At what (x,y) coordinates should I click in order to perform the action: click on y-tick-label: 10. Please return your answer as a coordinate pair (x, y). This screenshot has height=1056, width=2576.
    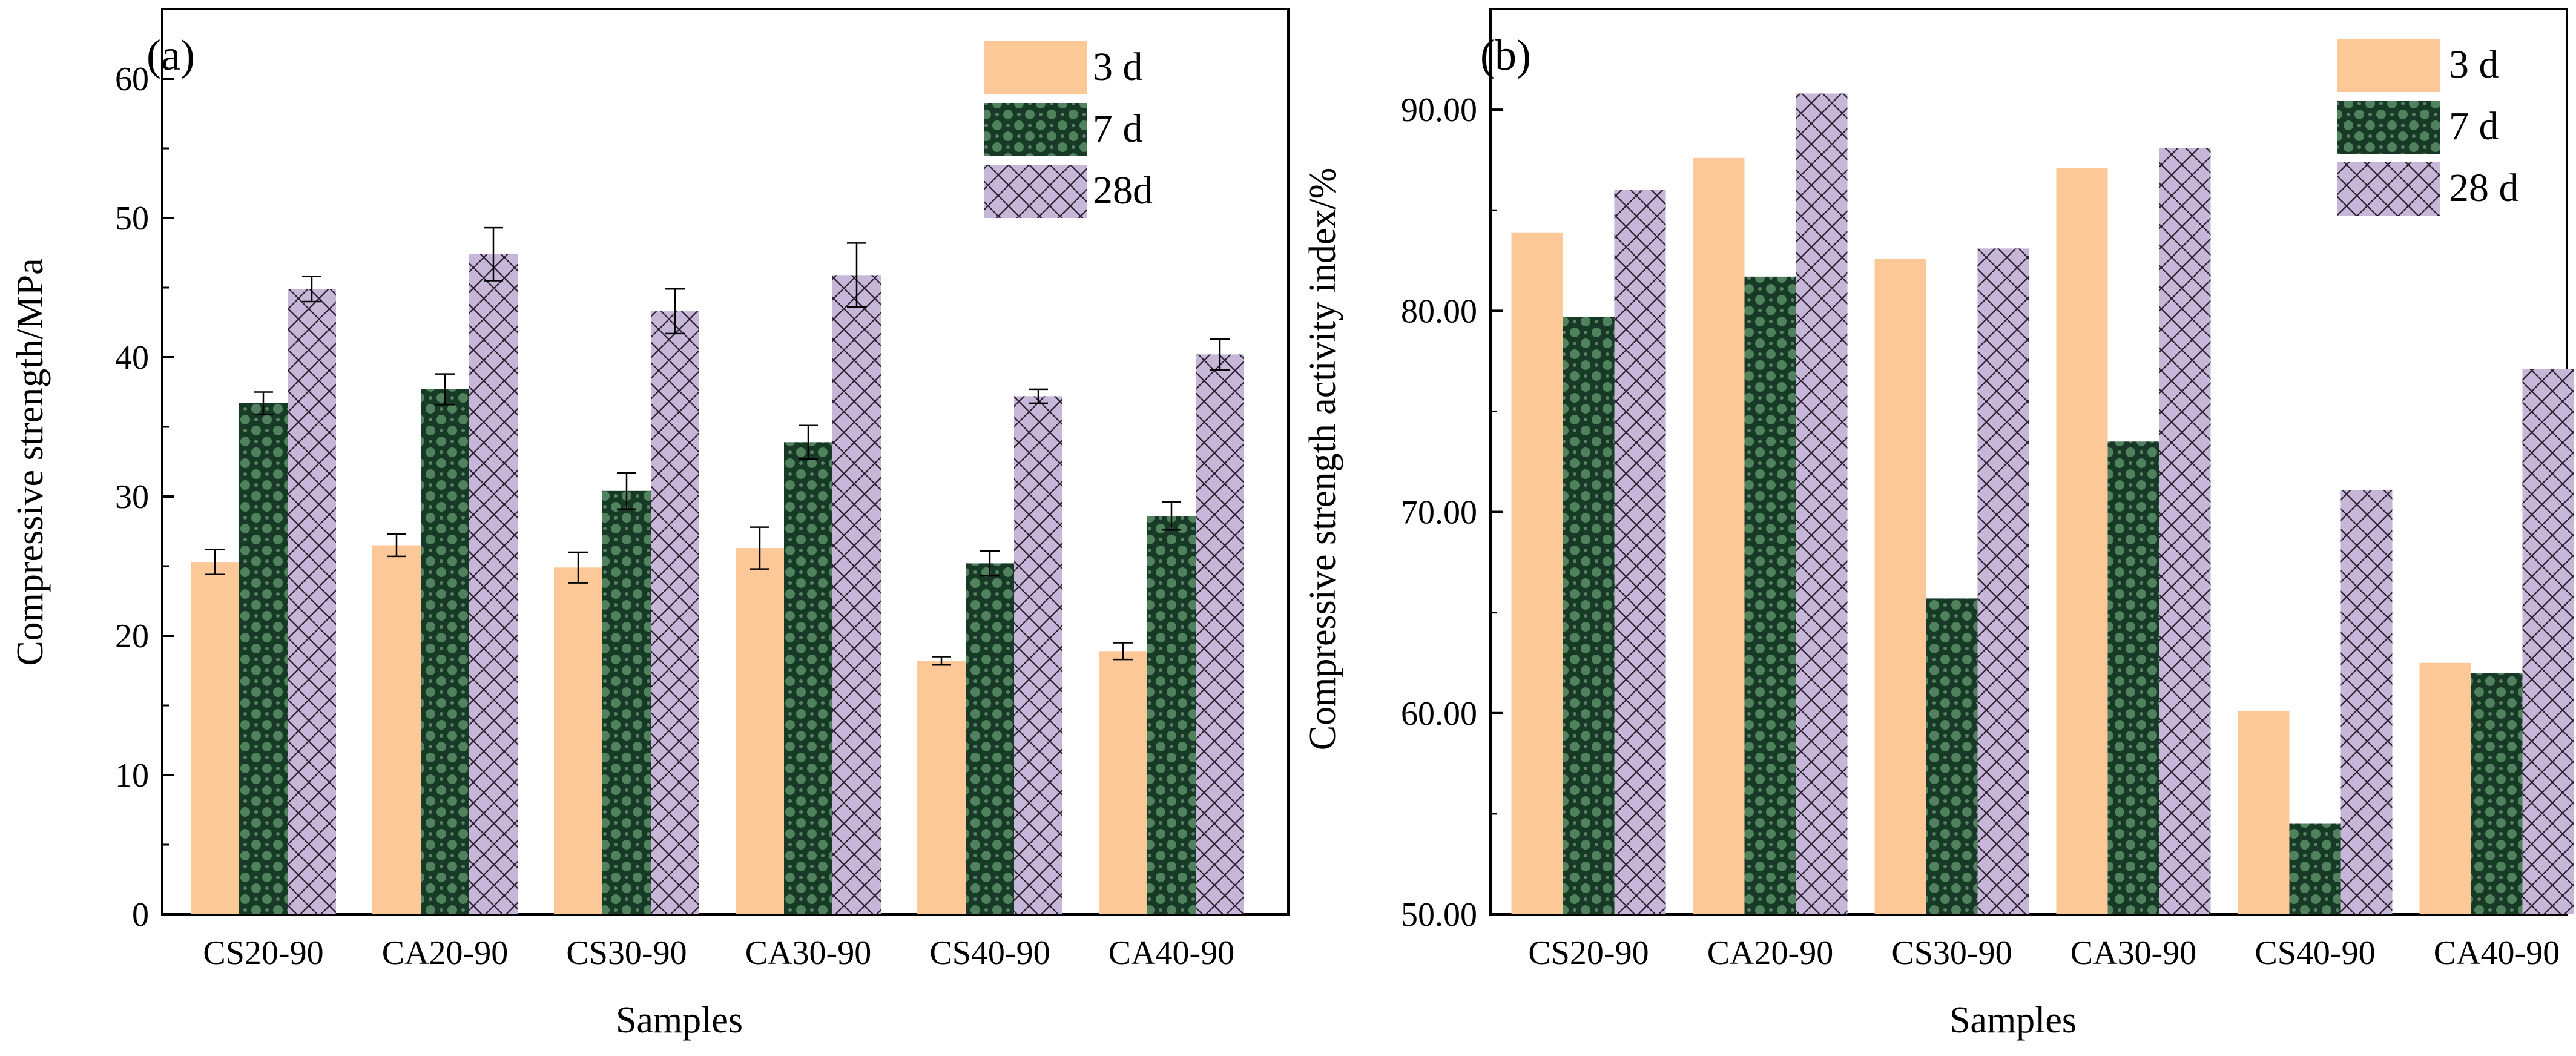
    Looking at the image, I should click on (132, 775).